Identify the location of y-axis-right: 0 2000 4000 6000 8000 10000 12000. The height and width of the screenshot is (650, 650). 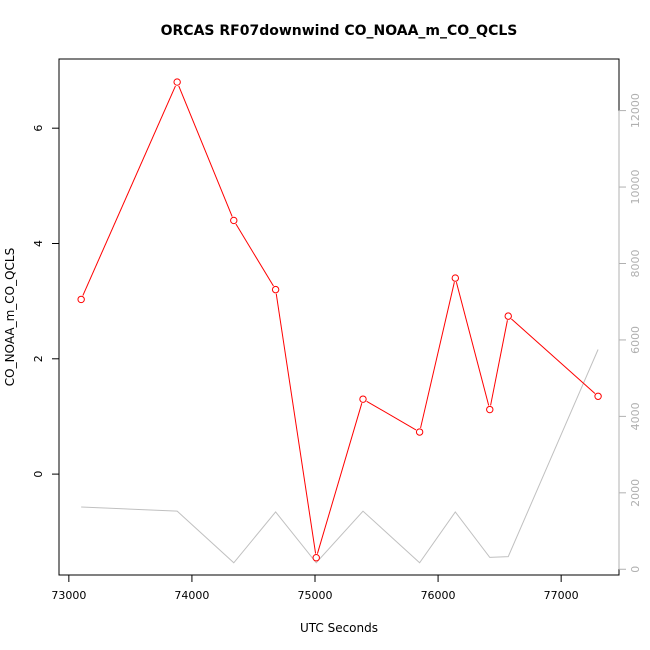
(630, 333).